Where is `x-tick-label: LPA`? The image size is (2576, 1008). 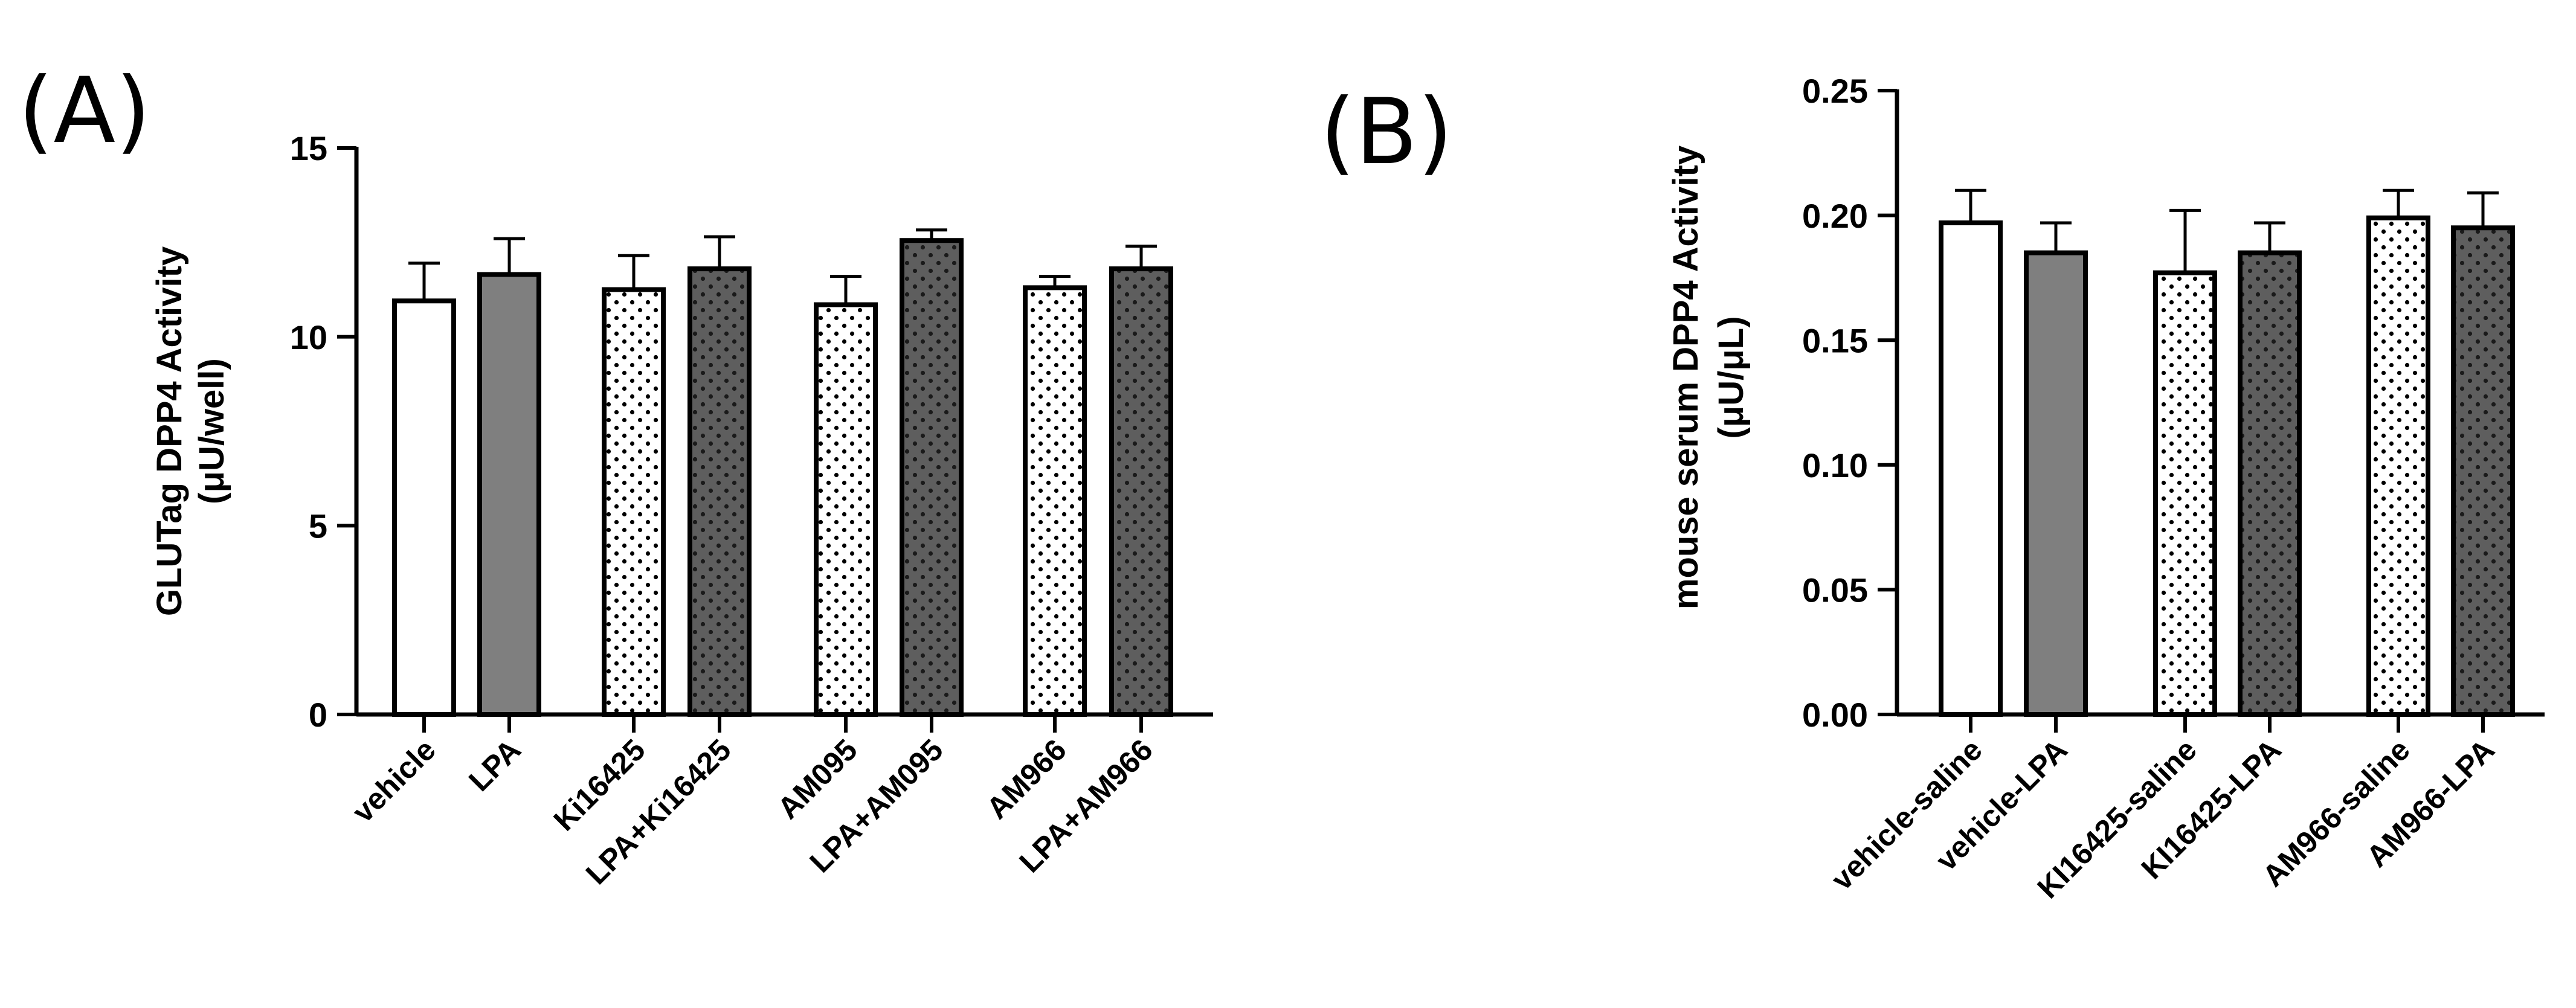 x-tick-label: LPA is located at coordinates (494, 765).